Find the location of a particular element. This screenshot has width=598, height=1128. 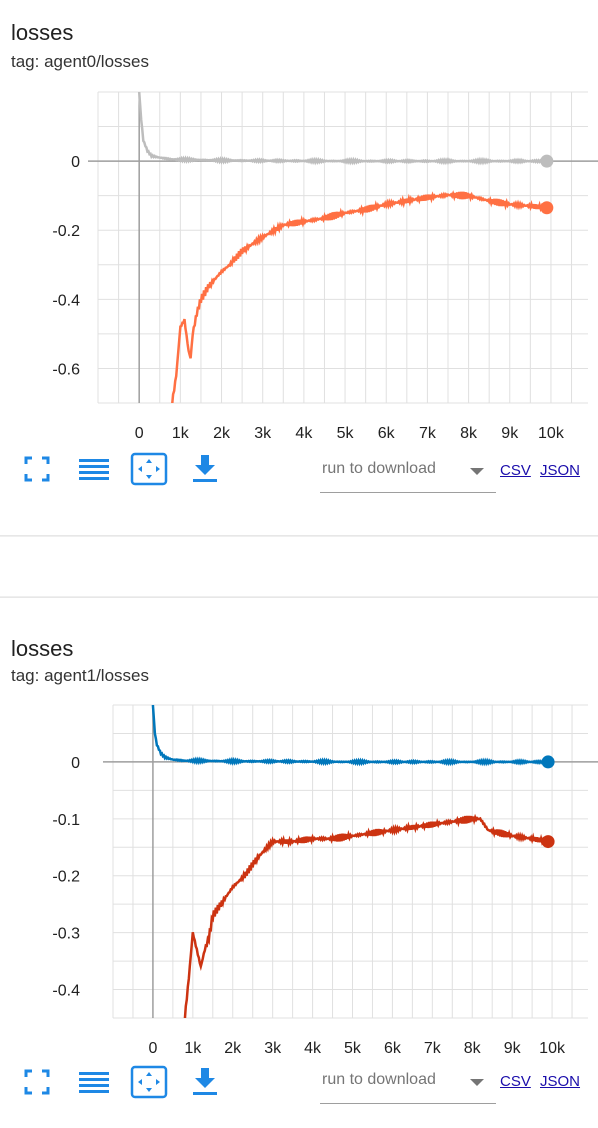

chart-tag: tag: agent0/losses is located at coordinates (80, 61).